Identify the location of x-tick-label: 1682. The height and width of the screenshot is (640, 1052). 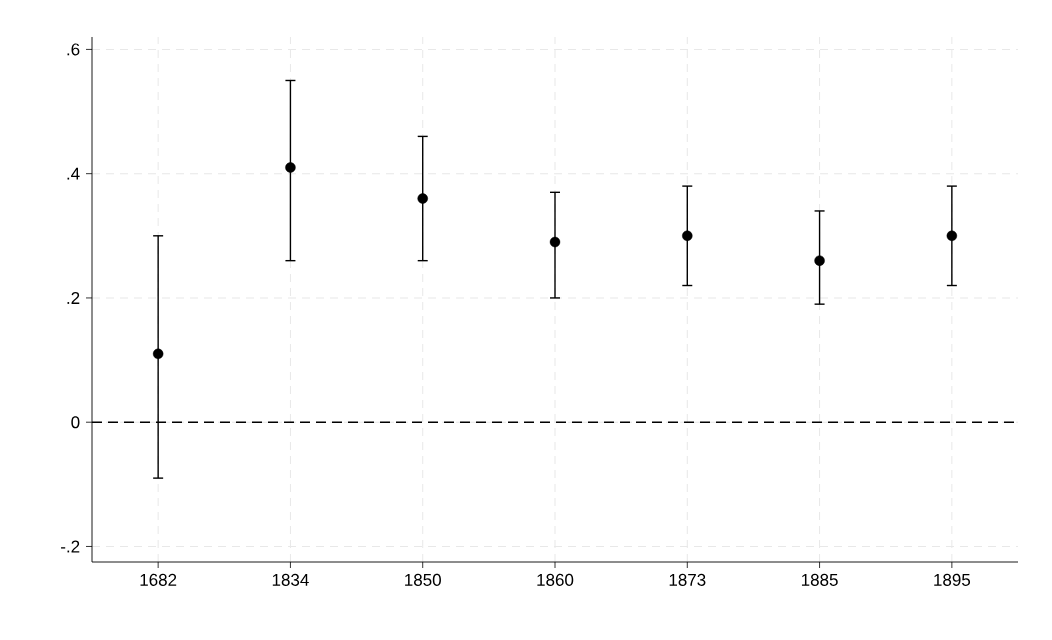
(158, 579).